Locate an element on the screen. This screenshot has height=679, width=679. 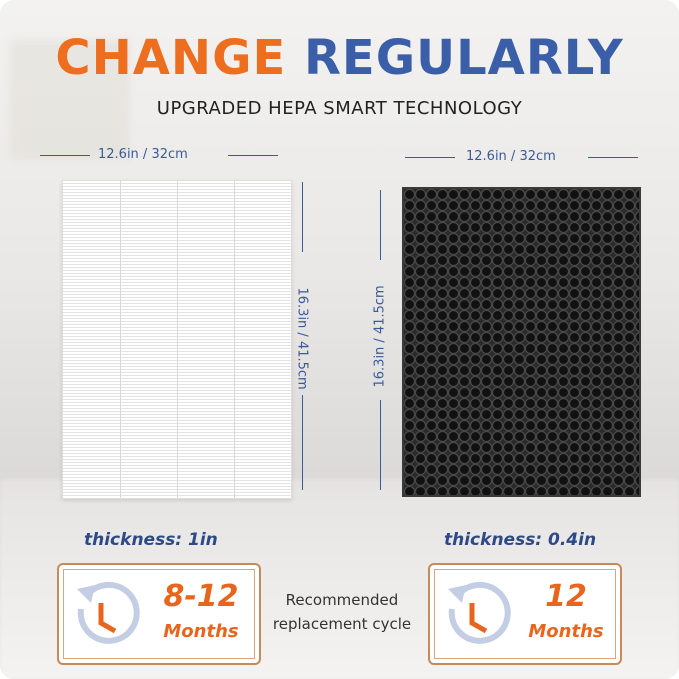
carbon-cycle-value: 12 is located at coordinates (566, 596).